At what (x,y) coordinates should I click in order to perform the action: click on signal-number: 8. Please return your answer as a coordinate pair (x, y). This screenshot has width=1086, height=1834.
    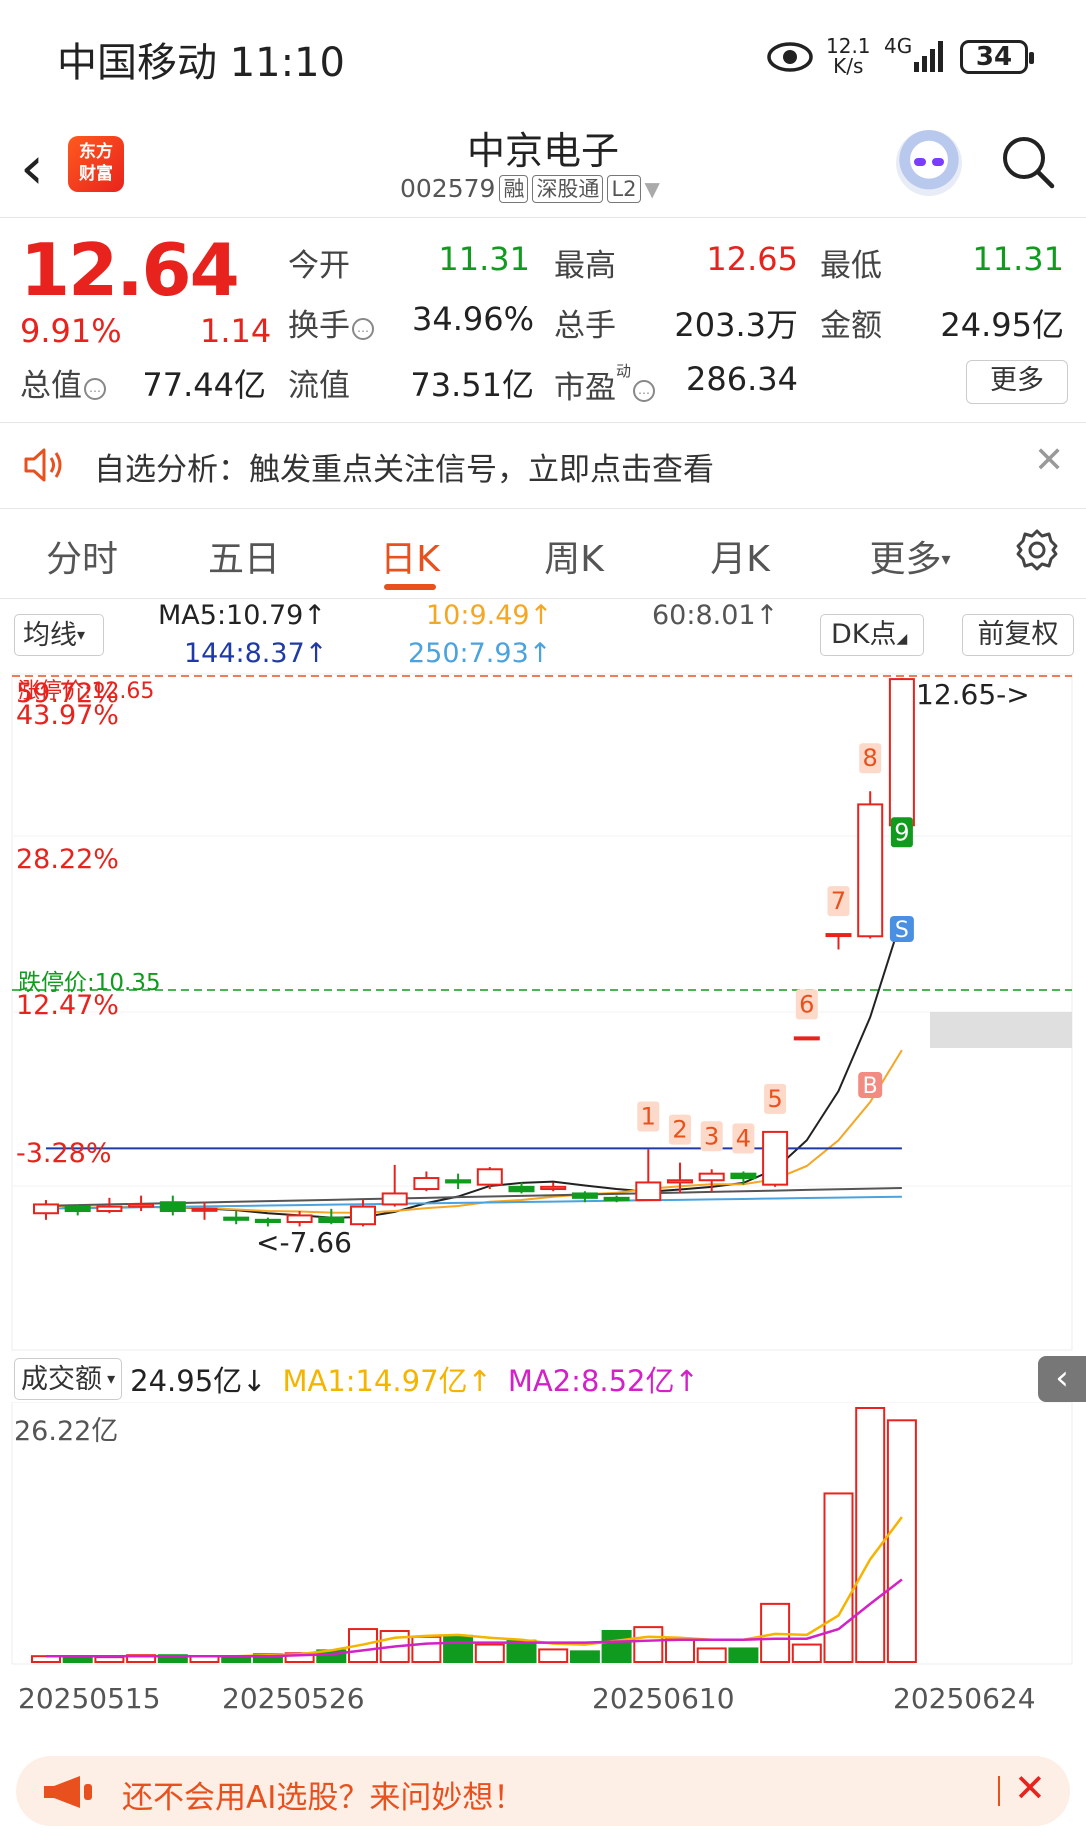
    Looking at the image, I should click on (870, 758).